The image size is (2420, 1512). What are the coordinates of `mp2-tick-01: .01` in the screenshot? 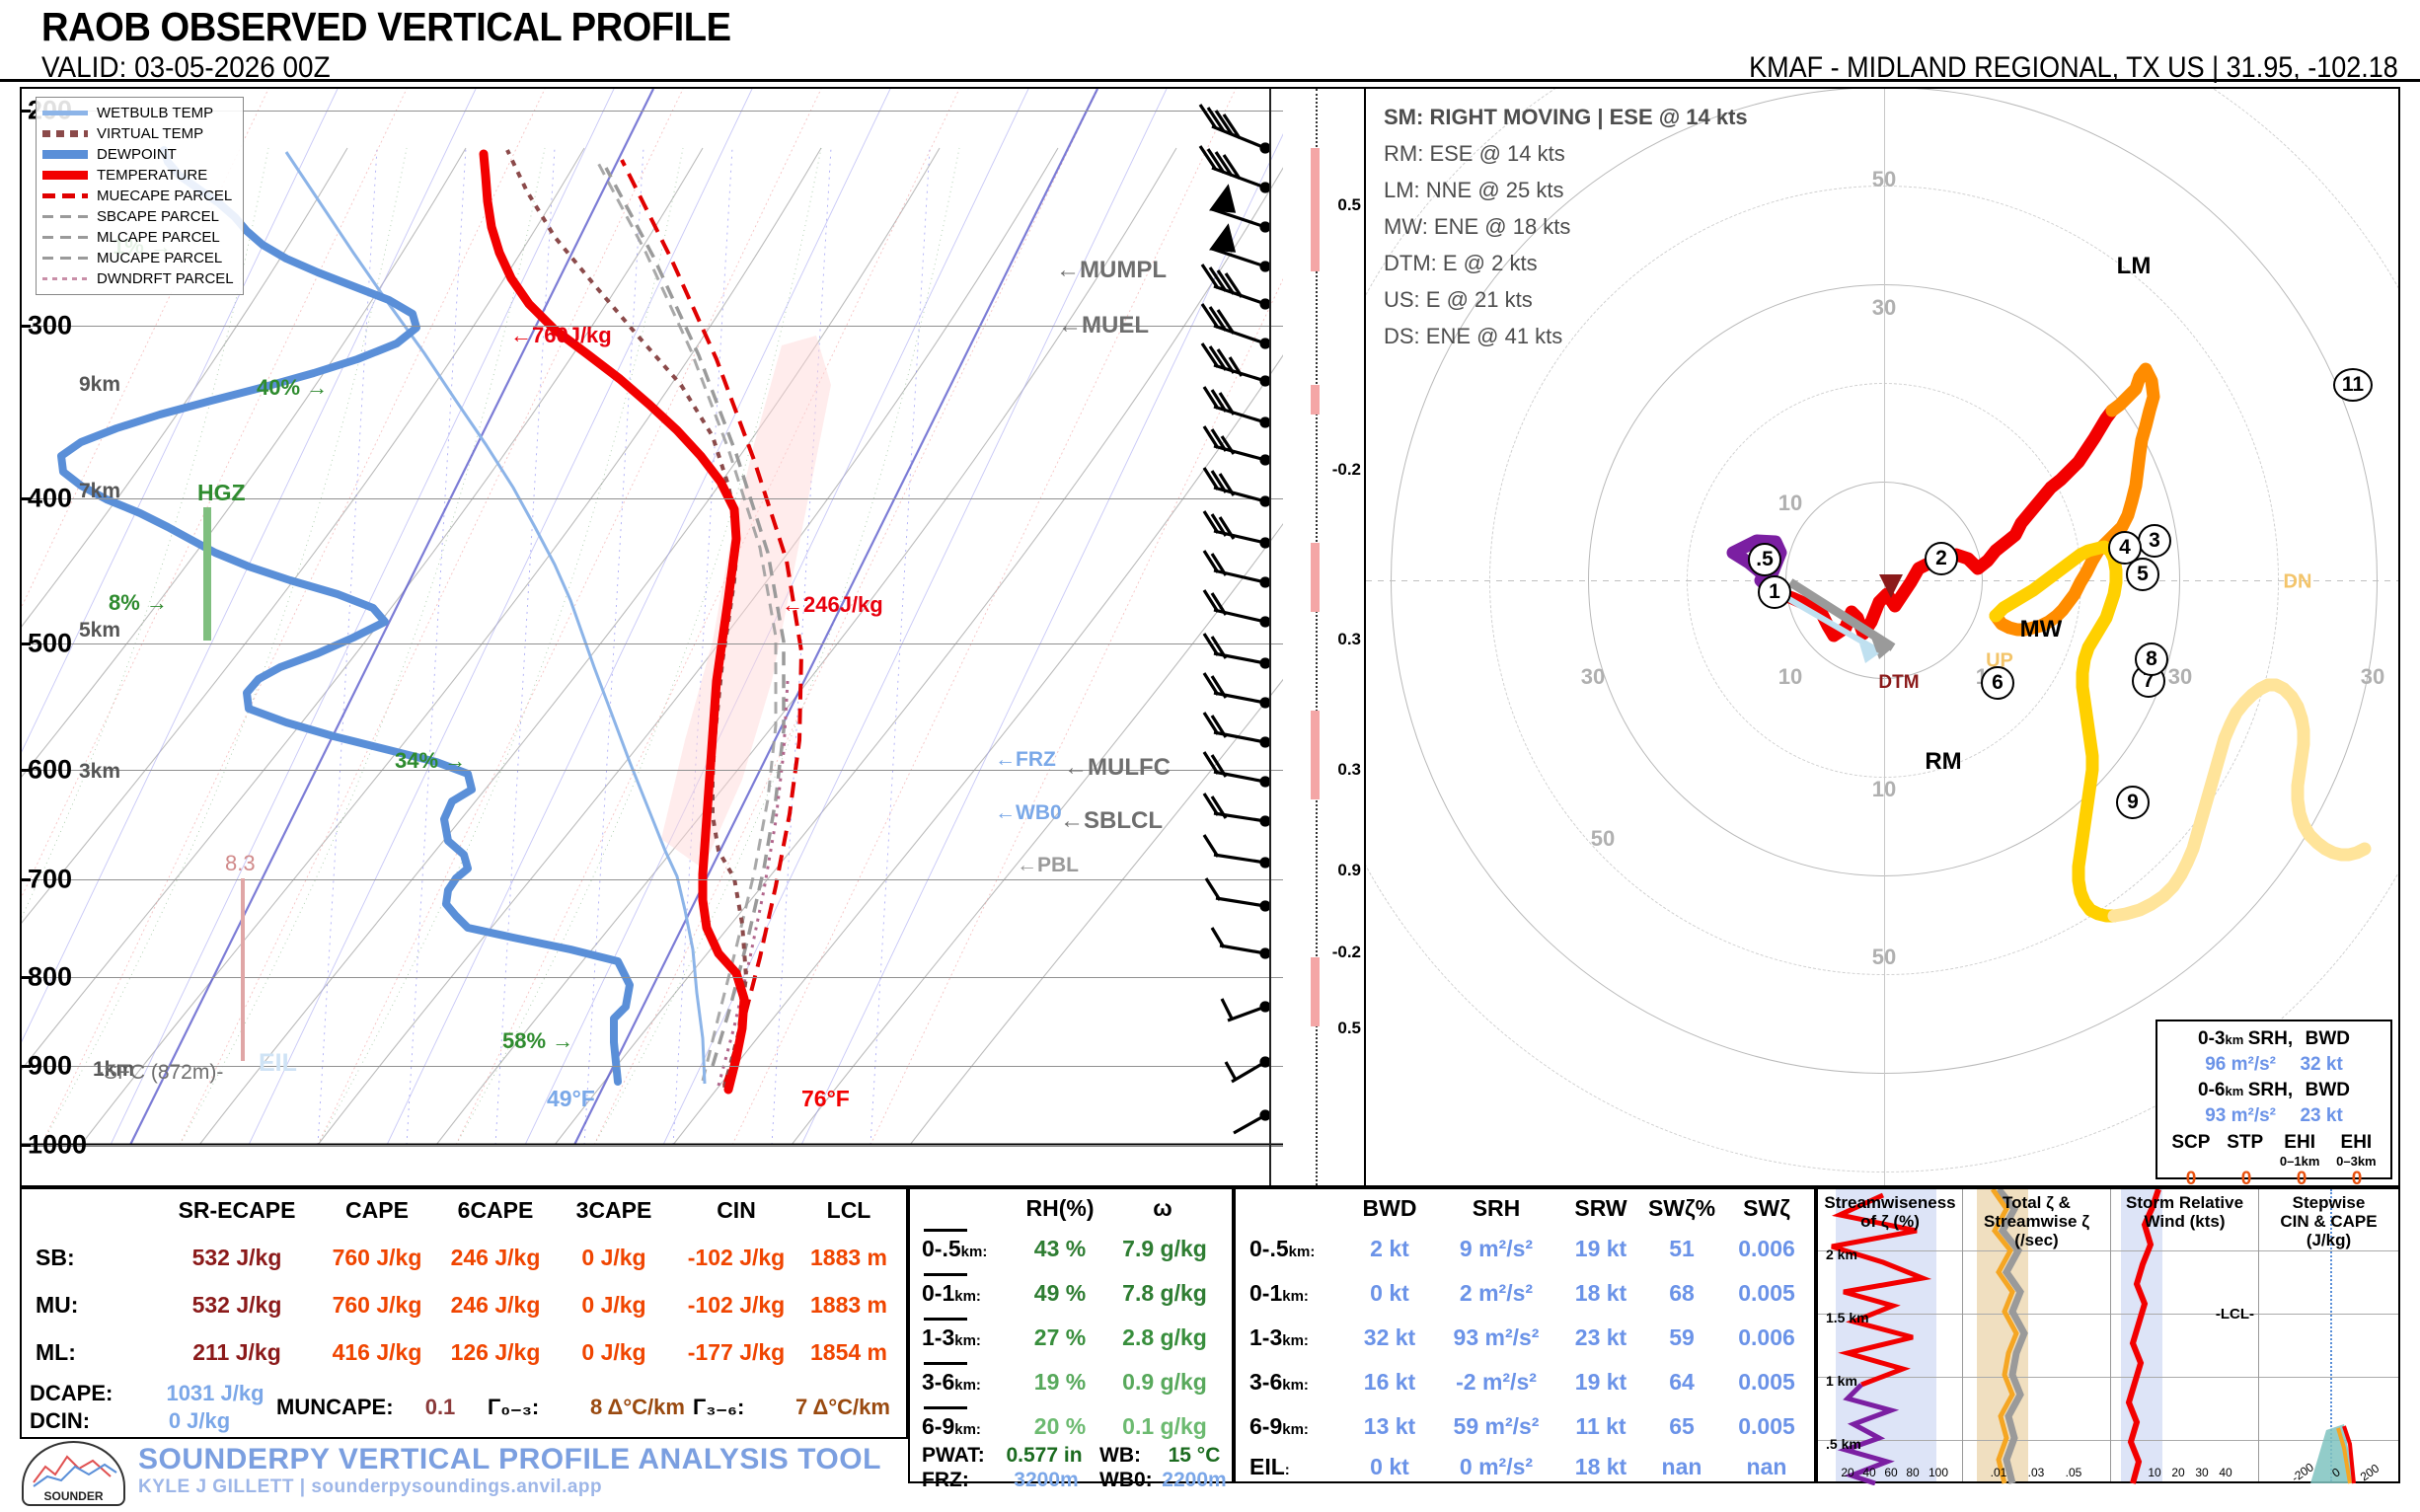 It's located at (1998, 1473).